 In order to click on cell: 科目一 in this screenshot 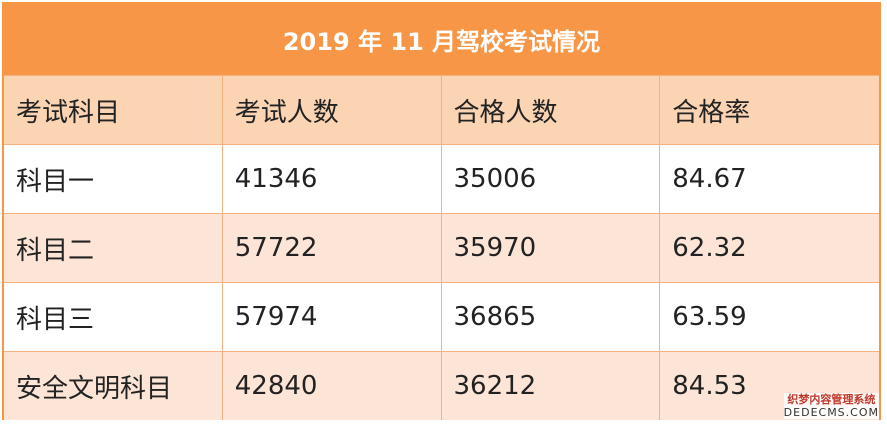, I will do `click(113, 179)`.